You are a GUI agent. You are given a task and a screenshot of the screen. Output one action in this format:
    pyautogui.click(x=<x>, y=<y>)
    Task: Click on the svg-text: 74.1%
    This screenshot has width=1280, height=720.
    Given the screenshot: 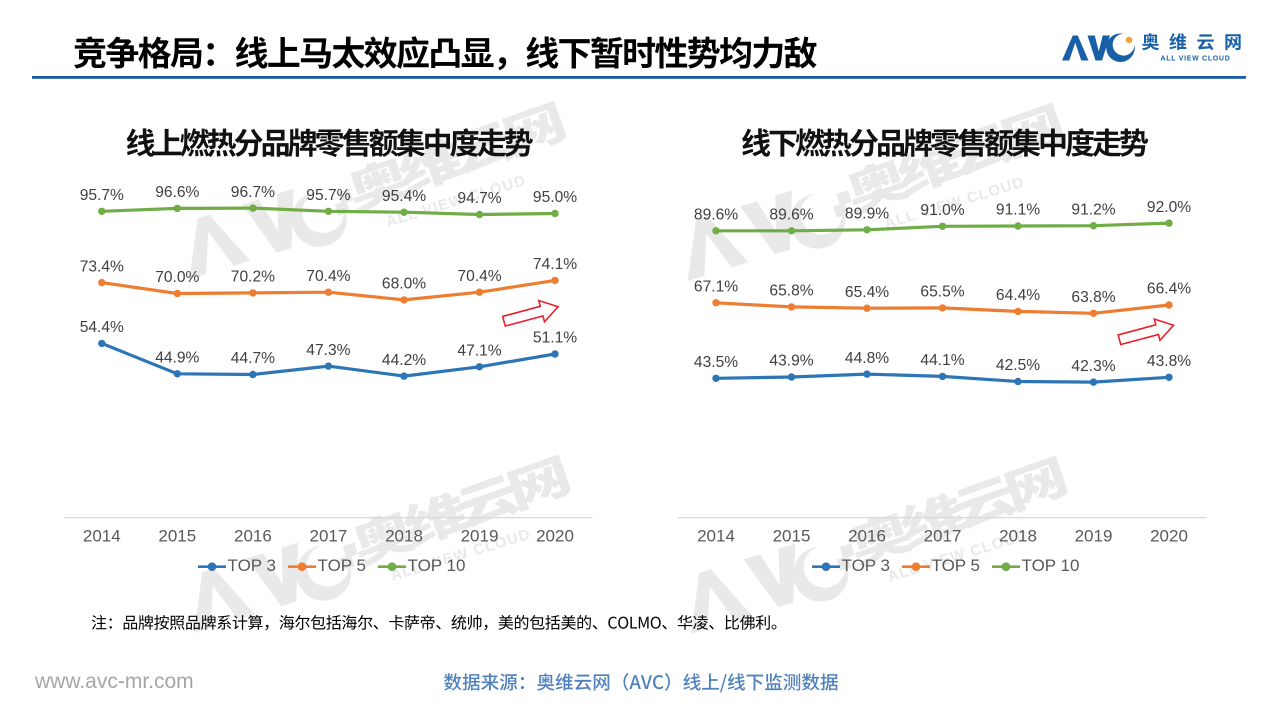 What is the action you would take?
    pyautogui.click(x=555, y=264)
    